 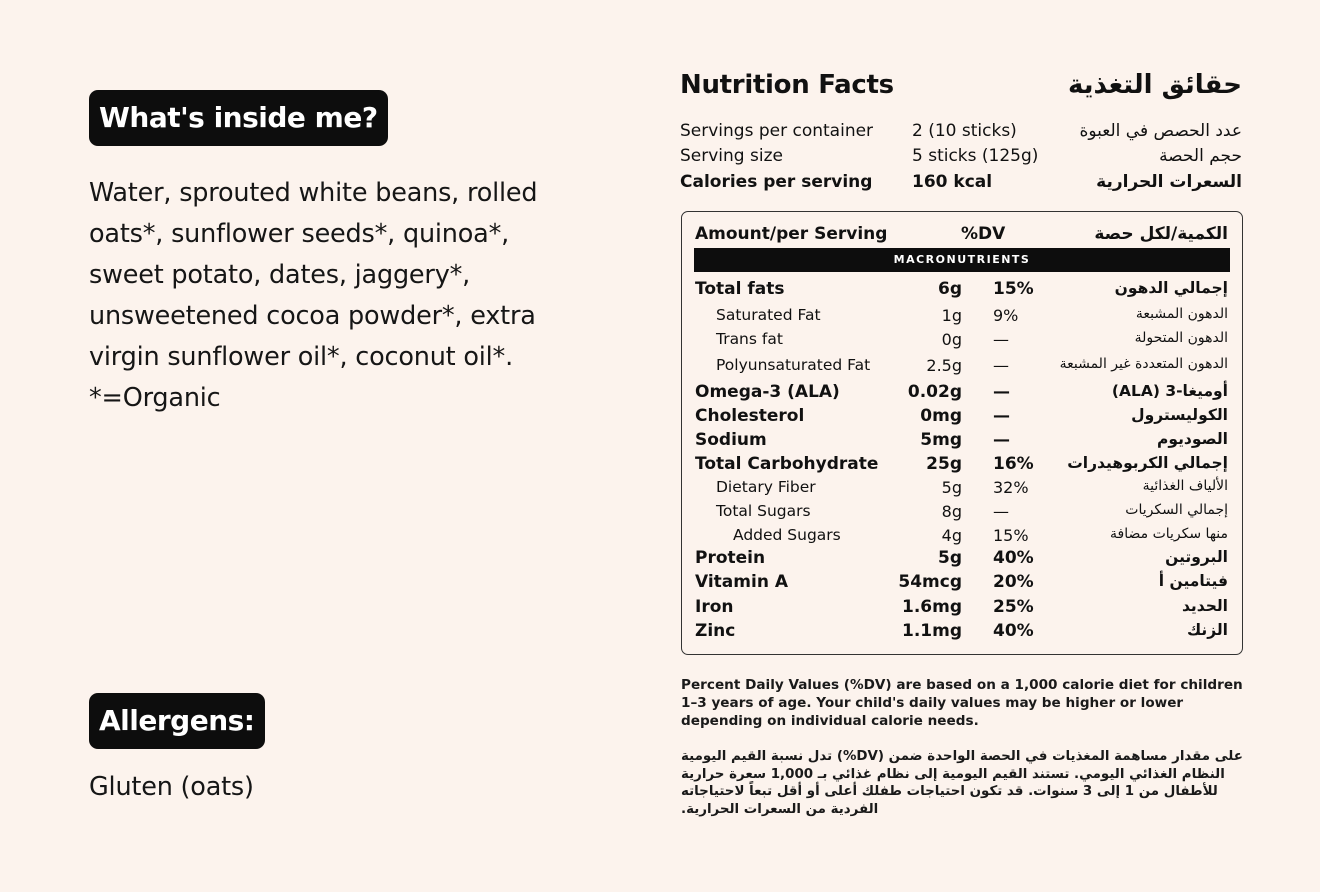 I want to click on nutrient-row: Saturated Fat 1g 9% الدهون المشبعة, so click(x=961, y=318).